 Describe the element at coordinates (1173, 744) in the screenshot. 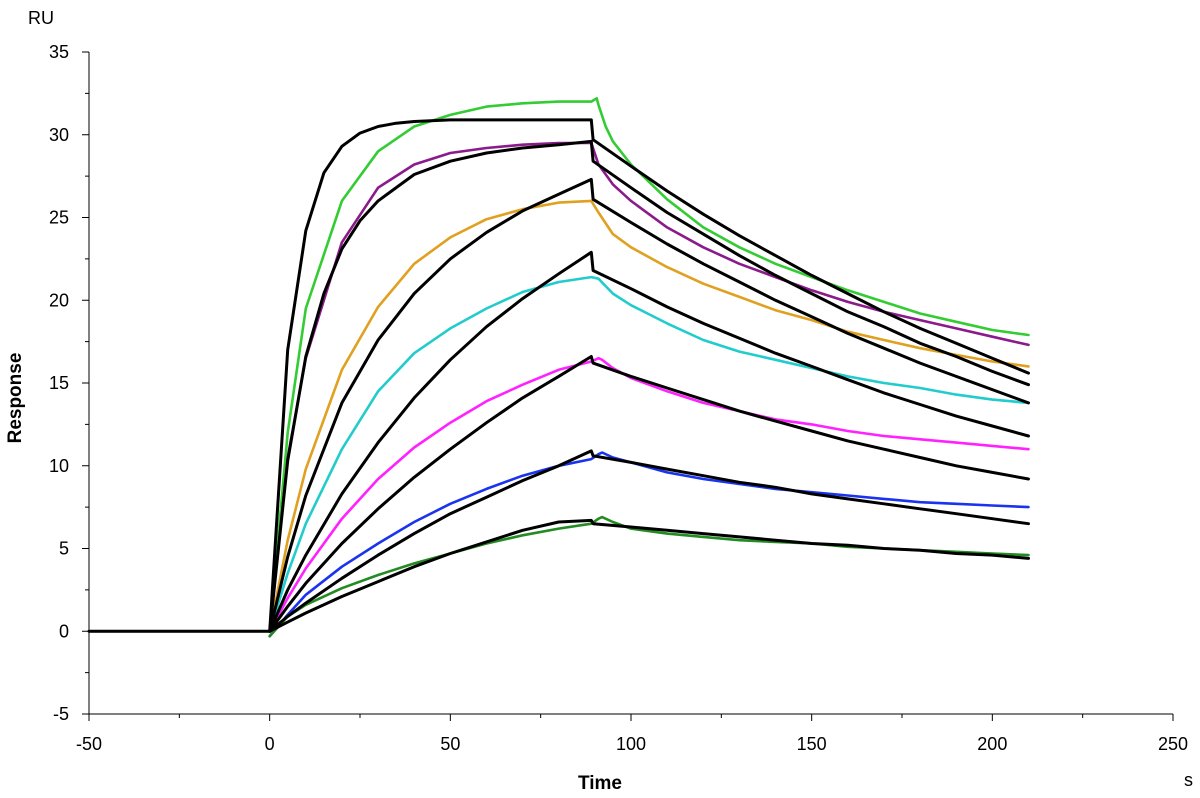

I see `x-tick-label: 250` at that location.